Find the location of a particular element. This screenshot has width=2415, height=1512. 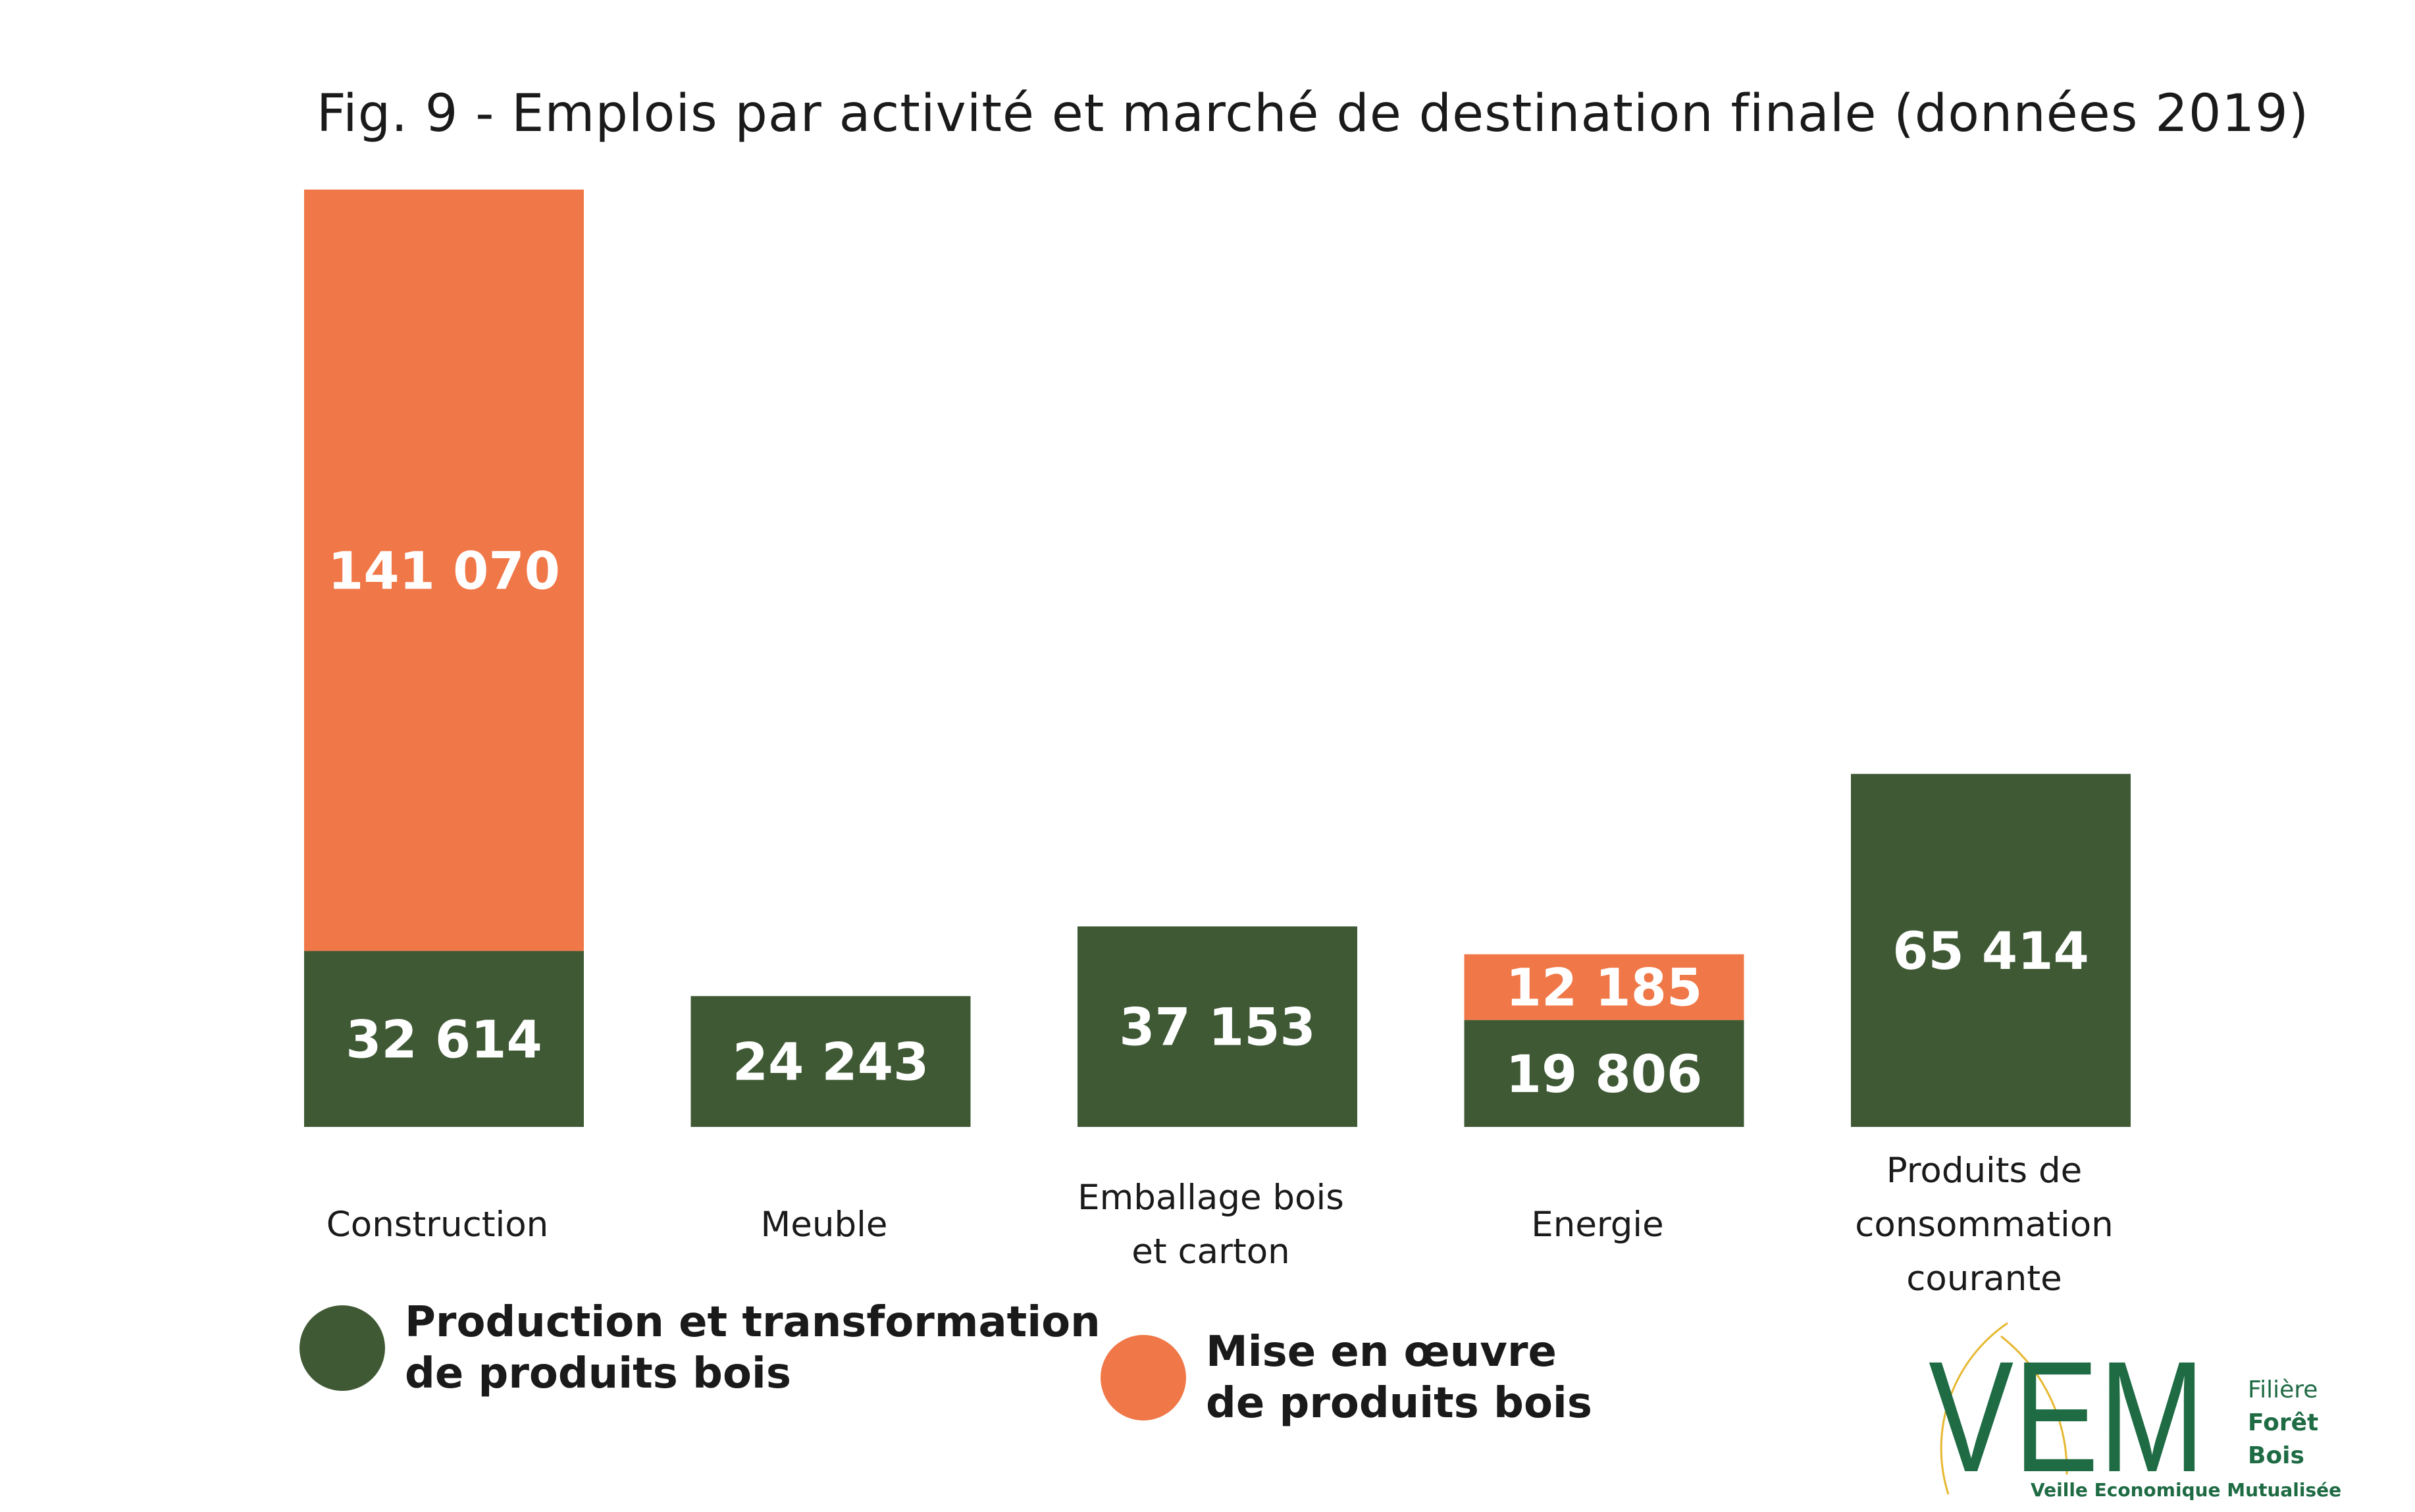

data-label-production-1: 24 243 is located at coordinates (831, 1063).